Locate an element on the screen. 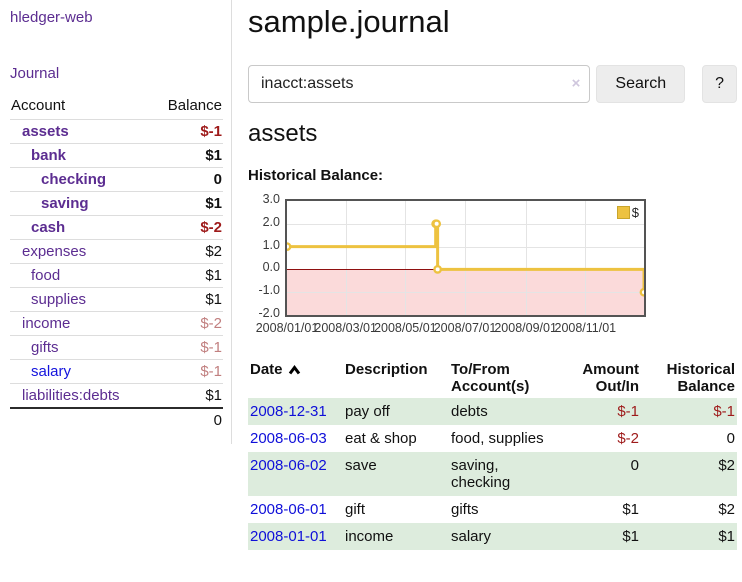 The height and width of the screenshot is (582, 742). account-link-liabilities-debts: liabilities:debts is located at coordinates (71, 395).